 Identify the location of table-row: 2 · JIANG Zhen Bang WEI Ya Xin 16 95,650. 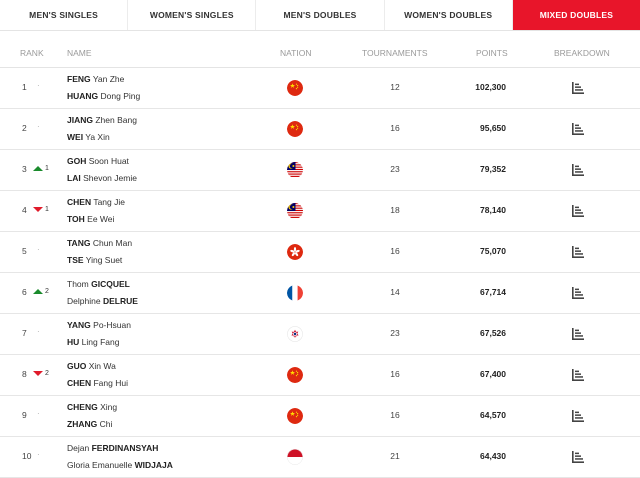
(320, 129).